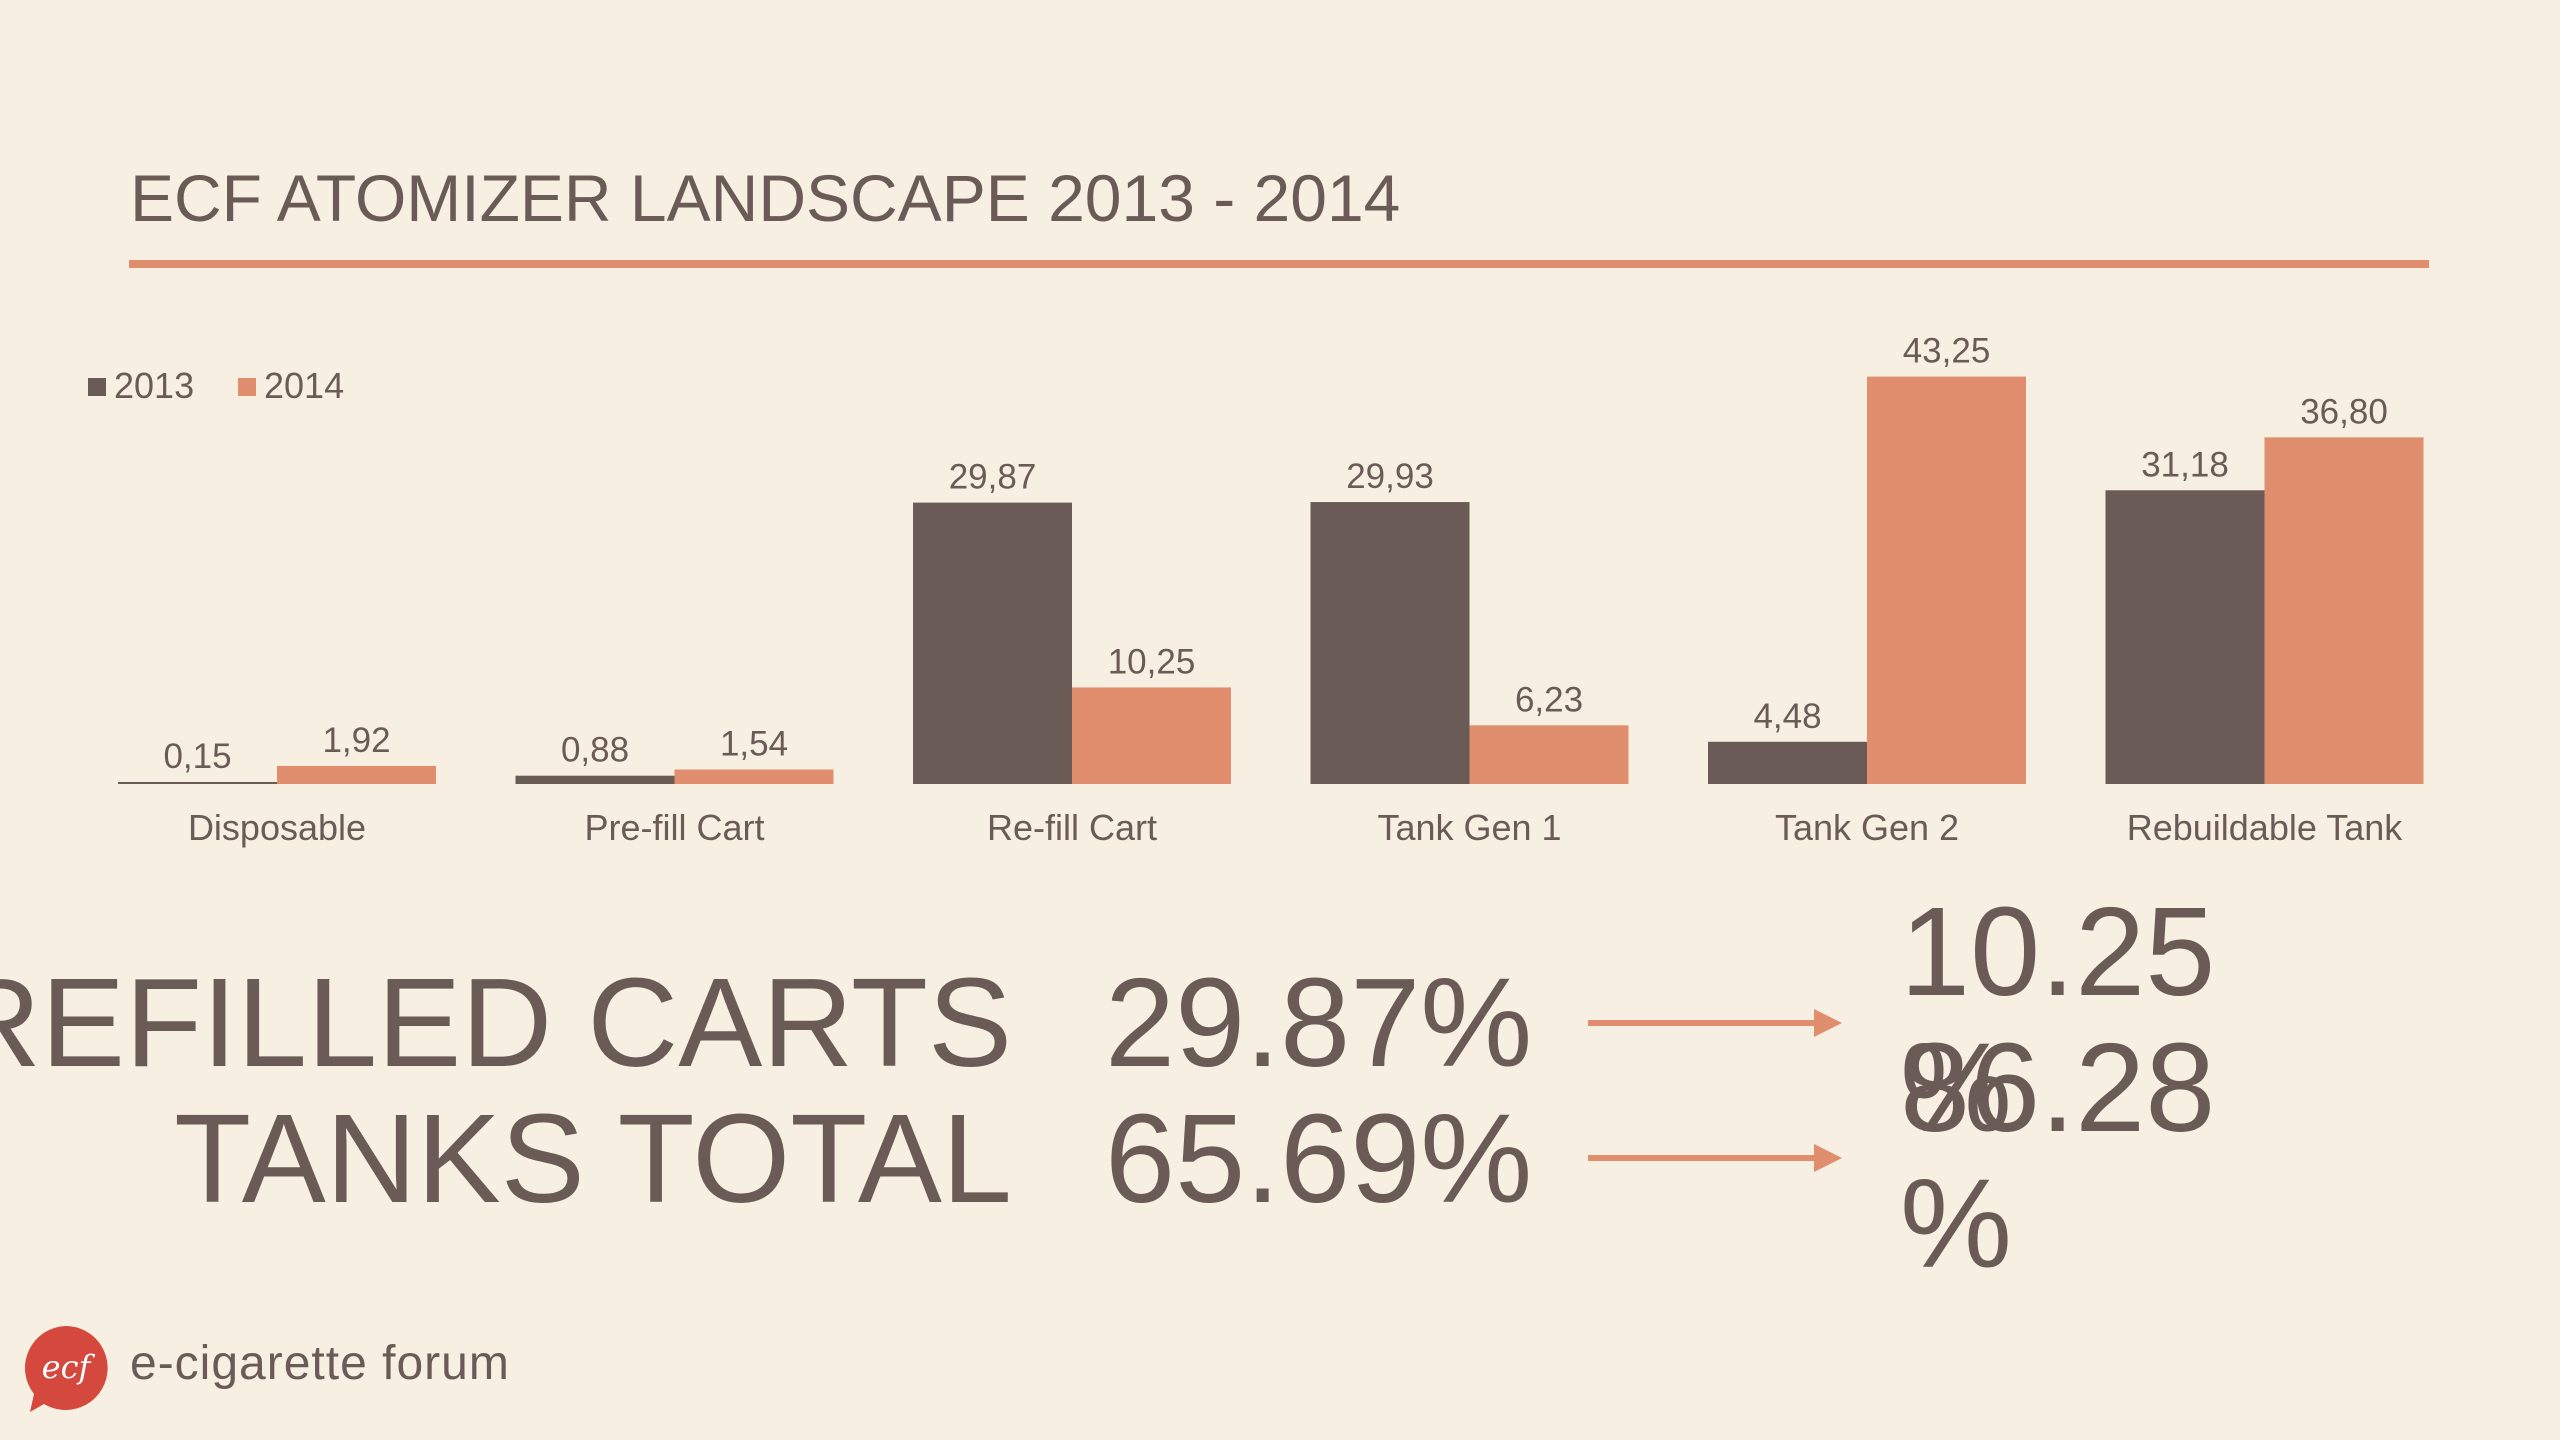  Describe the element at coordinates (595, 750) in the screenshot. I see `data-label: 0,88` at that location.